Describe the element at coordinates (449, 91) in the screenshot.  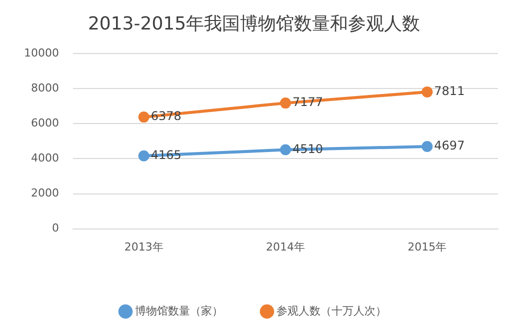
I see `data-label: 7811` at that location.